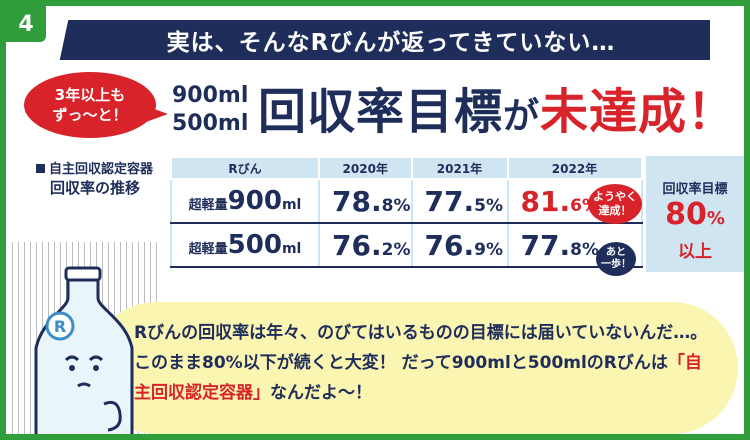  Describe the element at coordinates (695, 252) in the screenshot. I see `target-suffix: 以上` at that location.